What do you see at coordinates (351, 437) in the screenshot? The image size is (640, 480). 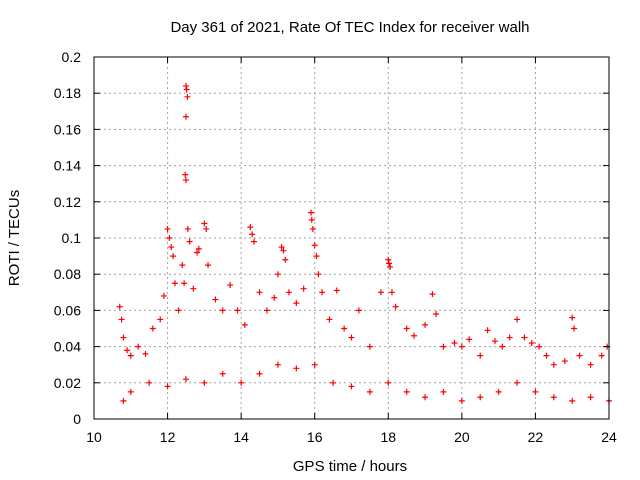 I see `x-tick-labels: 10 12 14 16 18 20 22 24` at bounding box center [351, 437].